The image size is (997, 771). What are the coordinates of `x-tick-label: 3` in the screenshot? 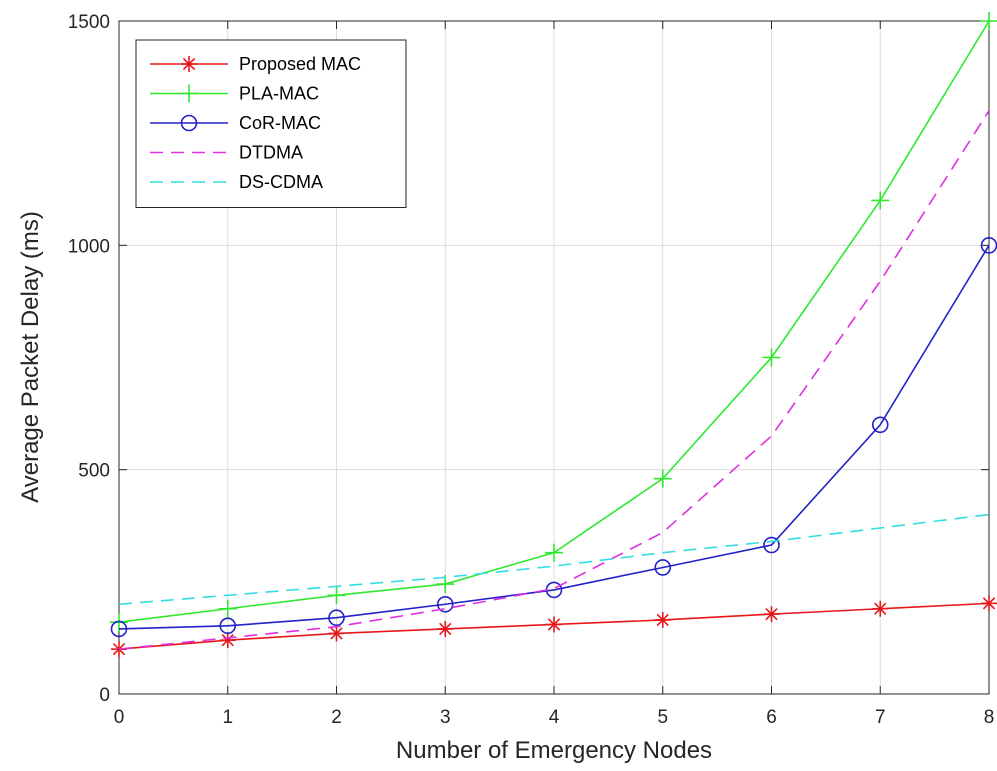 It's located at (445, 717).